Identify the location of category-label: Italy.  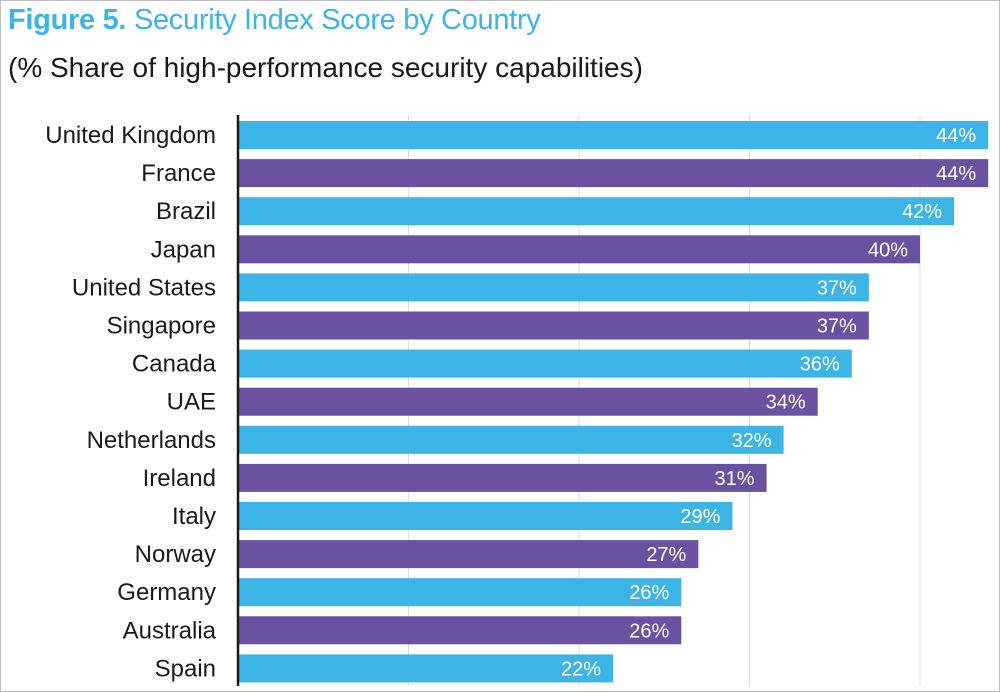
(194, 516).